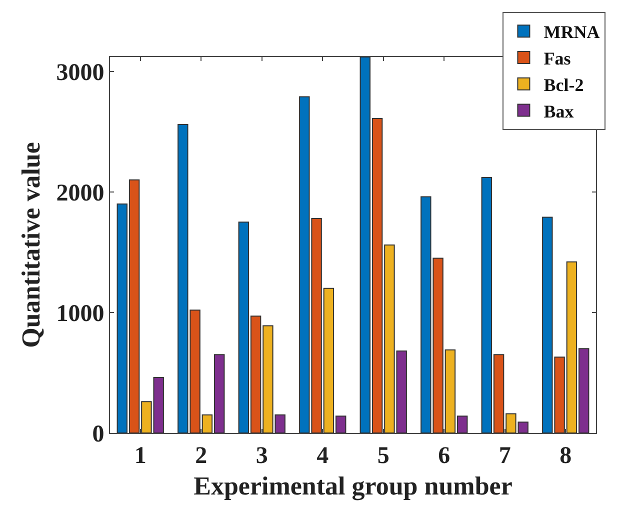  Describe the element at coordinates (564, 84) in the screenshot. I see `legend-label: Bcl-2` at that location.